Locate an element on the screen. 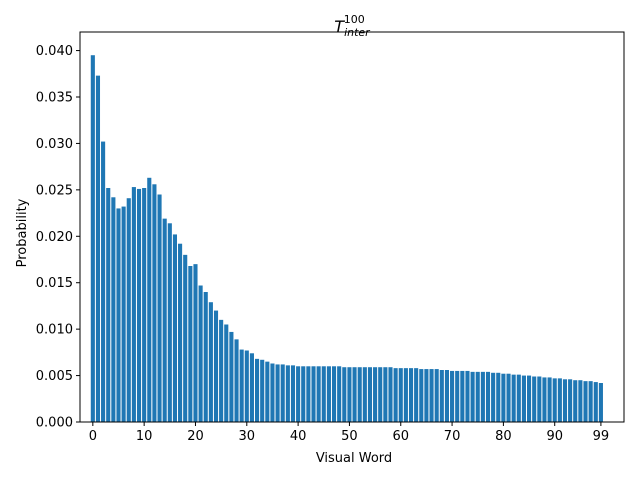 The image size is (640, 480). y-tick-label: 0.010 is located at coordinates (54, 330).